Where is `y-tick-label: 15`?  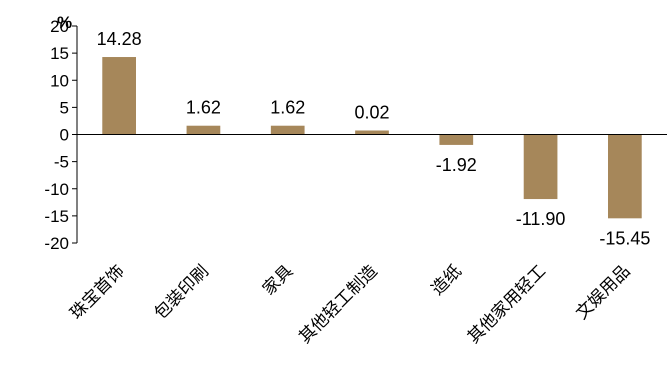 y-tick-label: 15 is located at coordinates (59, 53).